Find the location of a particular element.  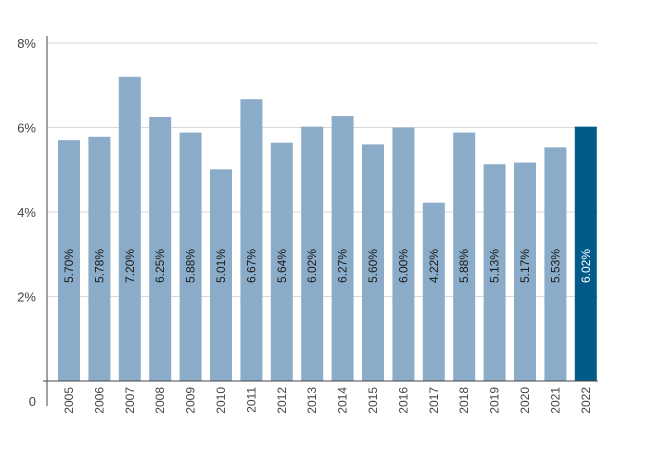

bar-2014 is located at coordinates (342, 248).